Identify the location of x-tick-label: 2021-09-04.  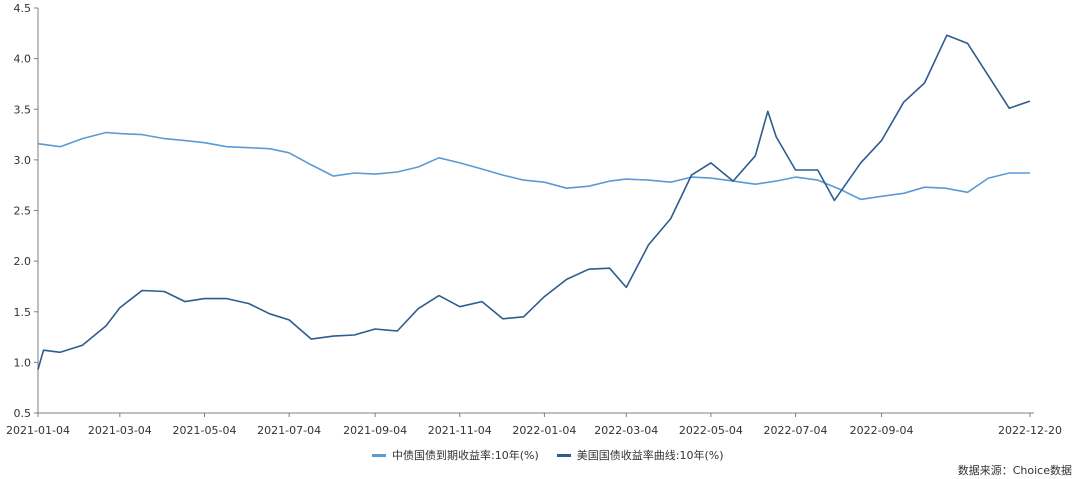
(375, 430).